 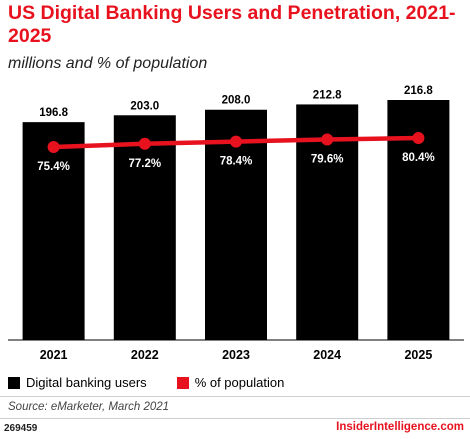 I want to click on bar-value-label: 203.0, so click(x=144, y=106).